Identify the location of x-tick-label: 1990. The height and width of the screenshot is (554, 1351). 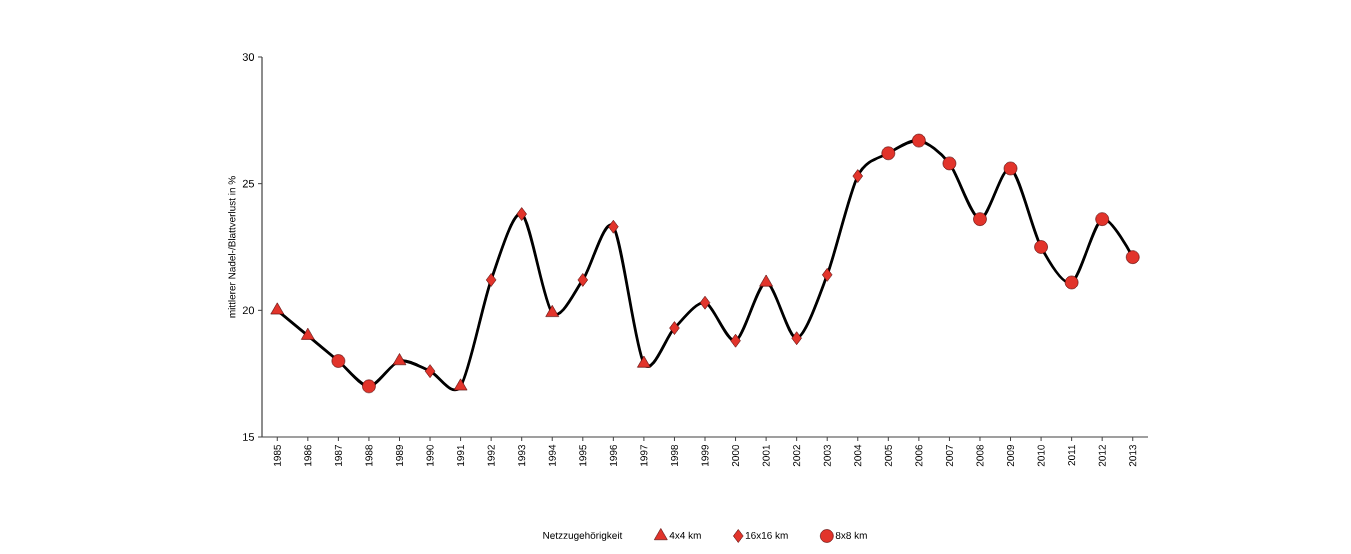
(430, 455).